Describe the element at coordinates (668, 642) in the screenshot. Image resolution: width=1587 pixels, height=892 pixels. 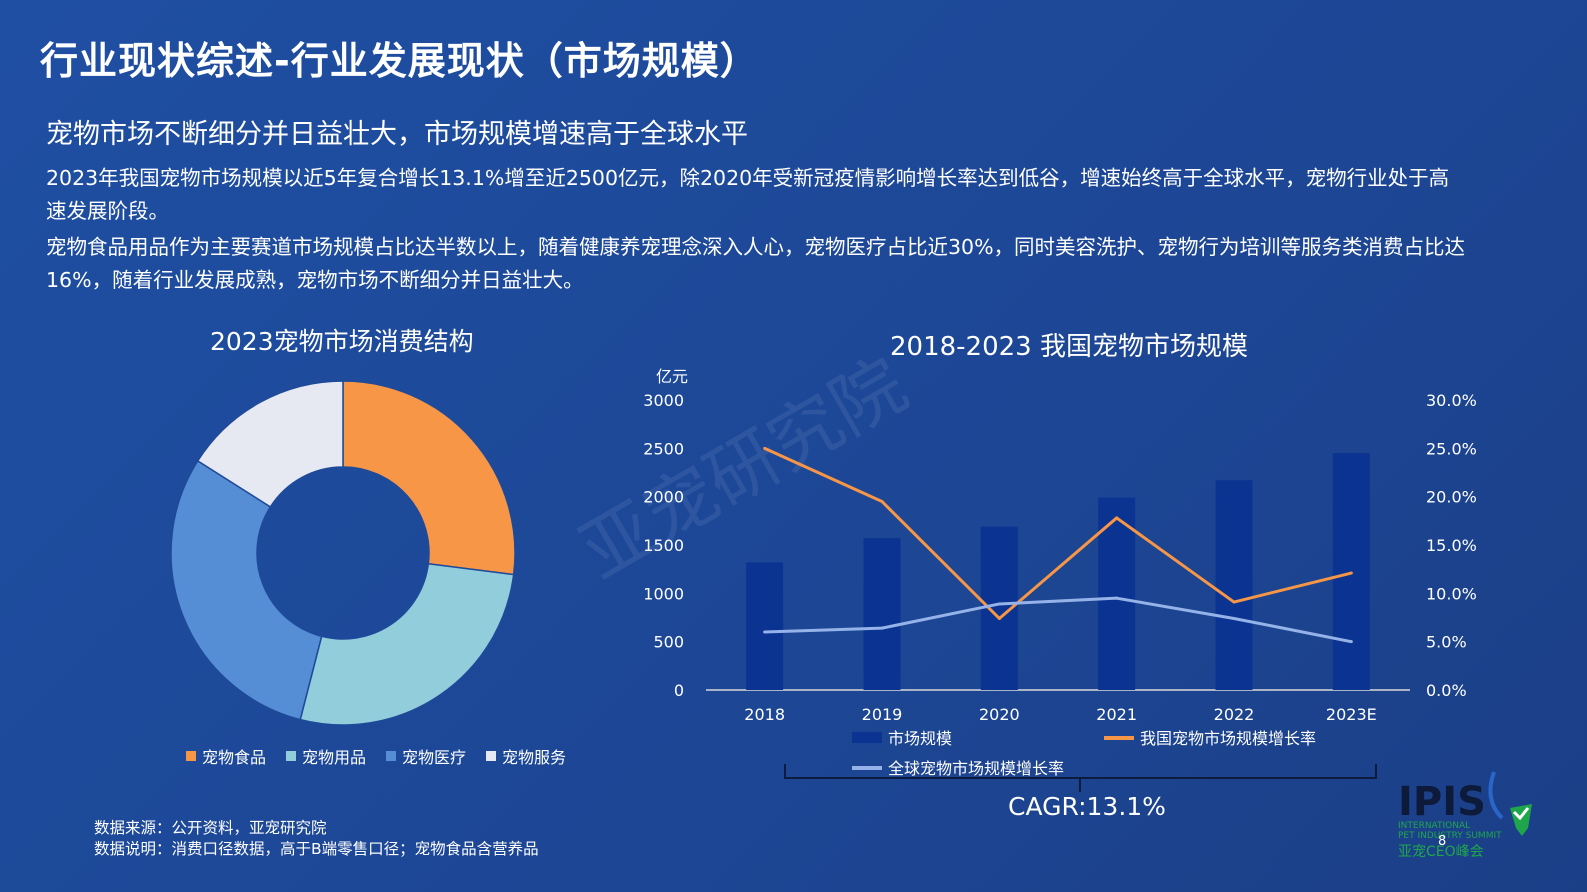
I see `y-tick-label: 500` at that location.